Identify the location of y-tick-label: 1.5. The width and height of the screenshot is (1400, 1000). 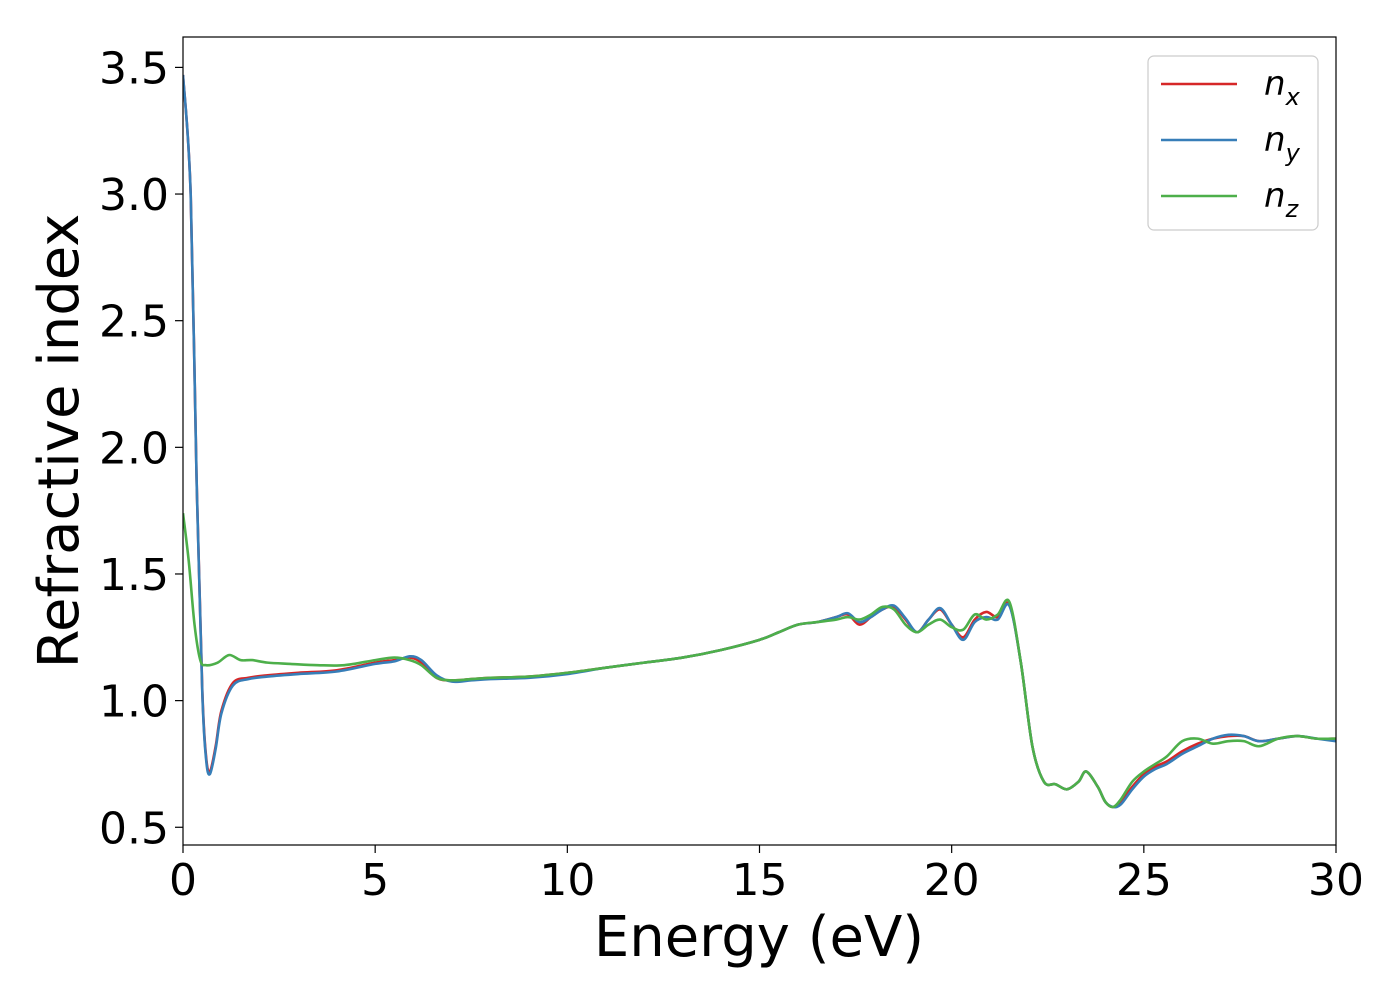
(134, 575).